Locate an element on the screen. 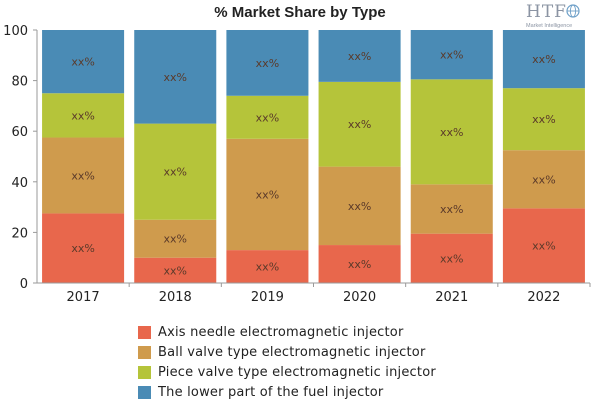 This screenshot has height=402, width=600. x-tick-label: 2019 is located at coordinates (267, 297).